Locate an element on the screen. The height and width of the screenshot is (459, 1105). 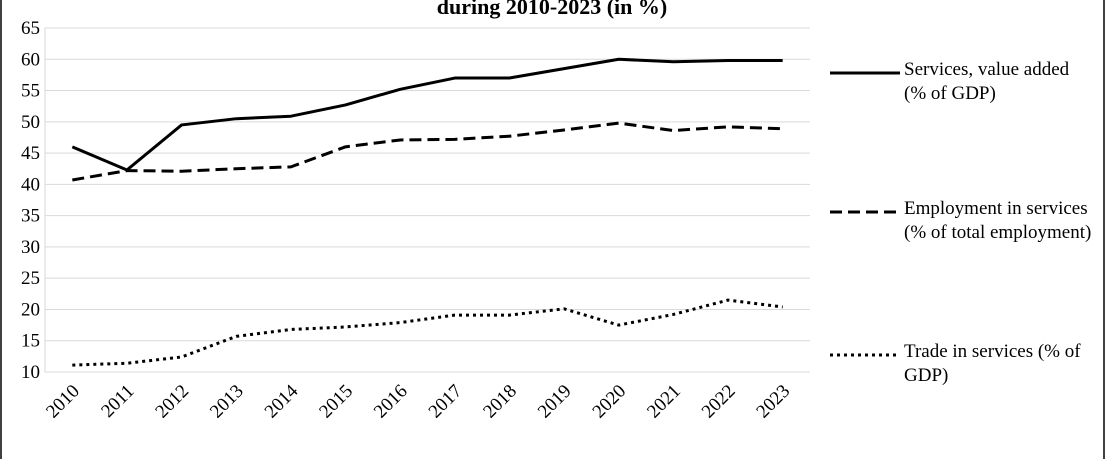
y-tick-label: 55 is located at coordinates (30, 91).